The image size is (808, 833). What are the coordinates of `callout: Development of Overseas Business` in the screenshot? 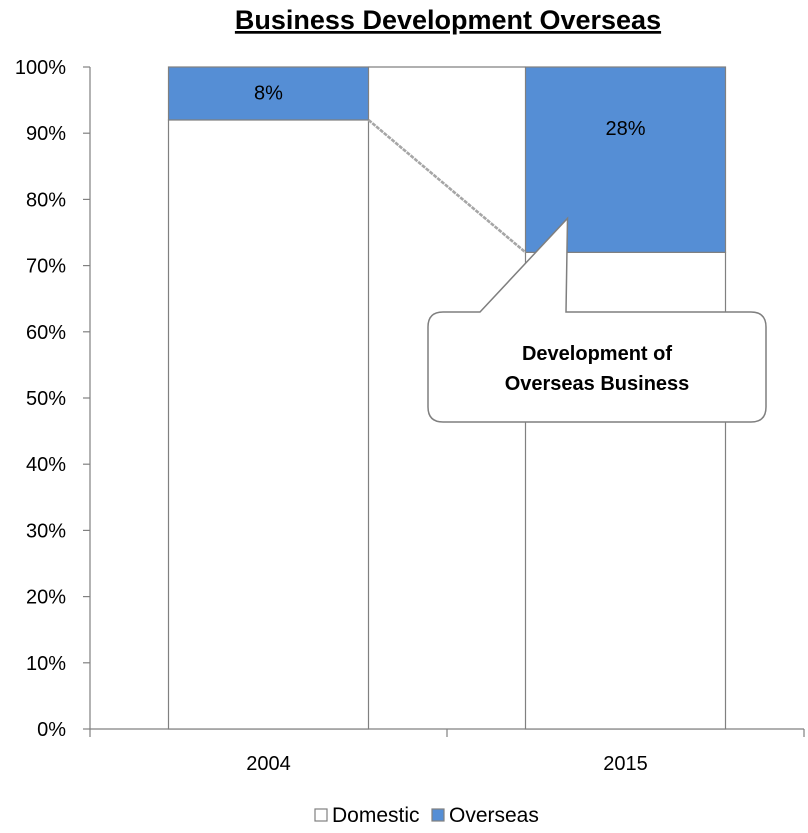 It's located at (597, 319).